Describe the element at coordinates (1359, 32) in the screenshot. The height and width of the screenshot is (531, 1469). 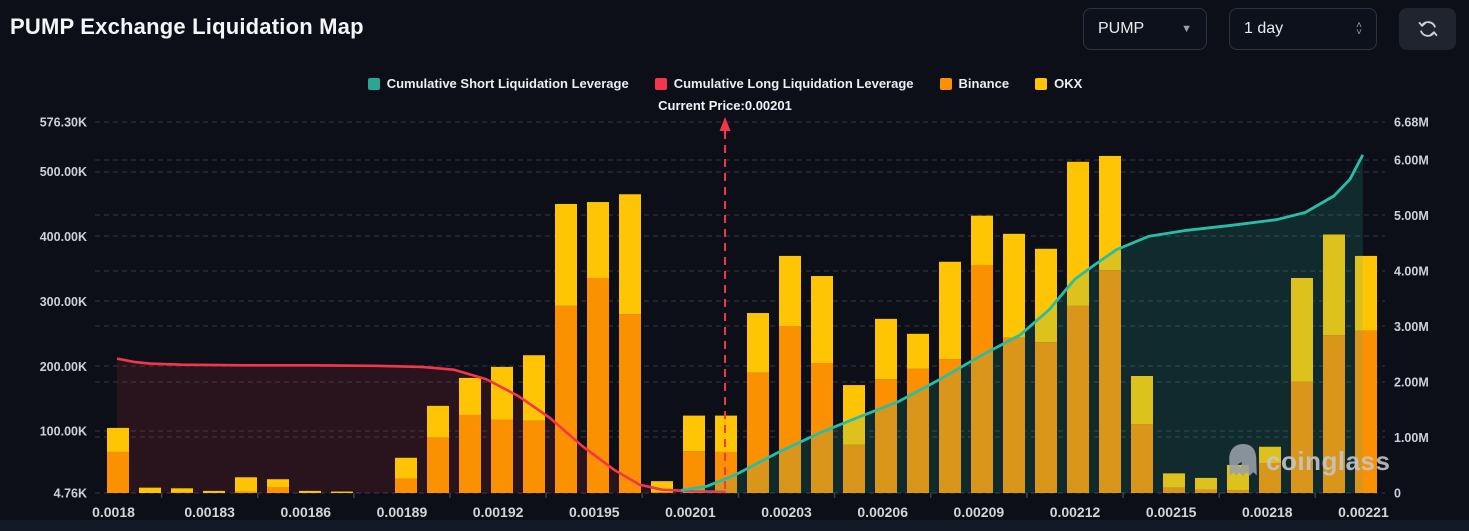
I see `spinner-down-icon: ˅` at that location.